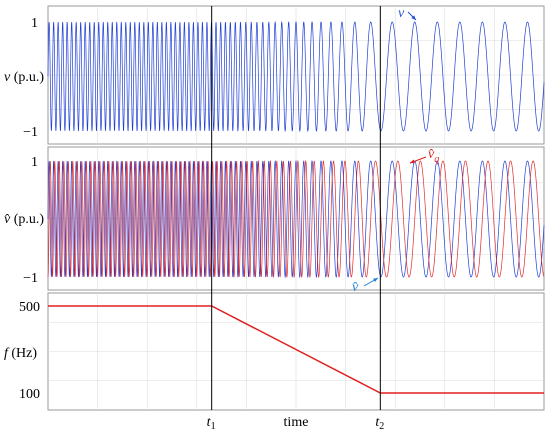  I want to click on xtick-t1: t1, so click(211, 423).